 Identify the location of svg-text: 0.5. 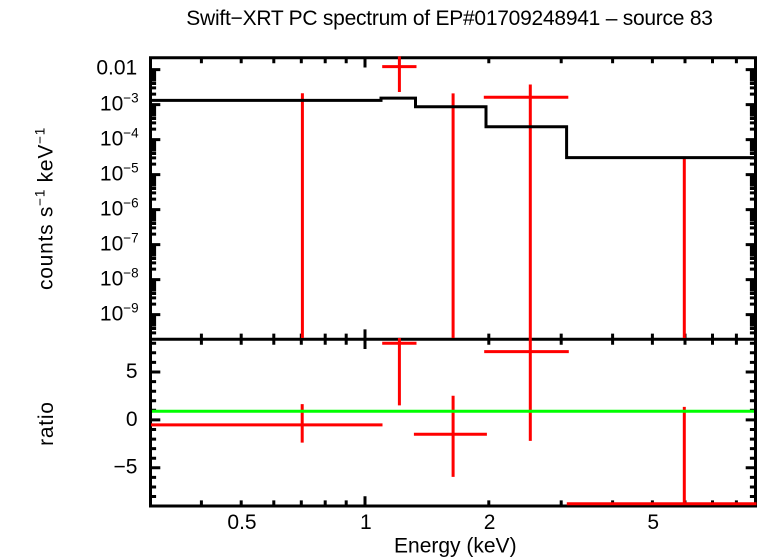
(241, 522).